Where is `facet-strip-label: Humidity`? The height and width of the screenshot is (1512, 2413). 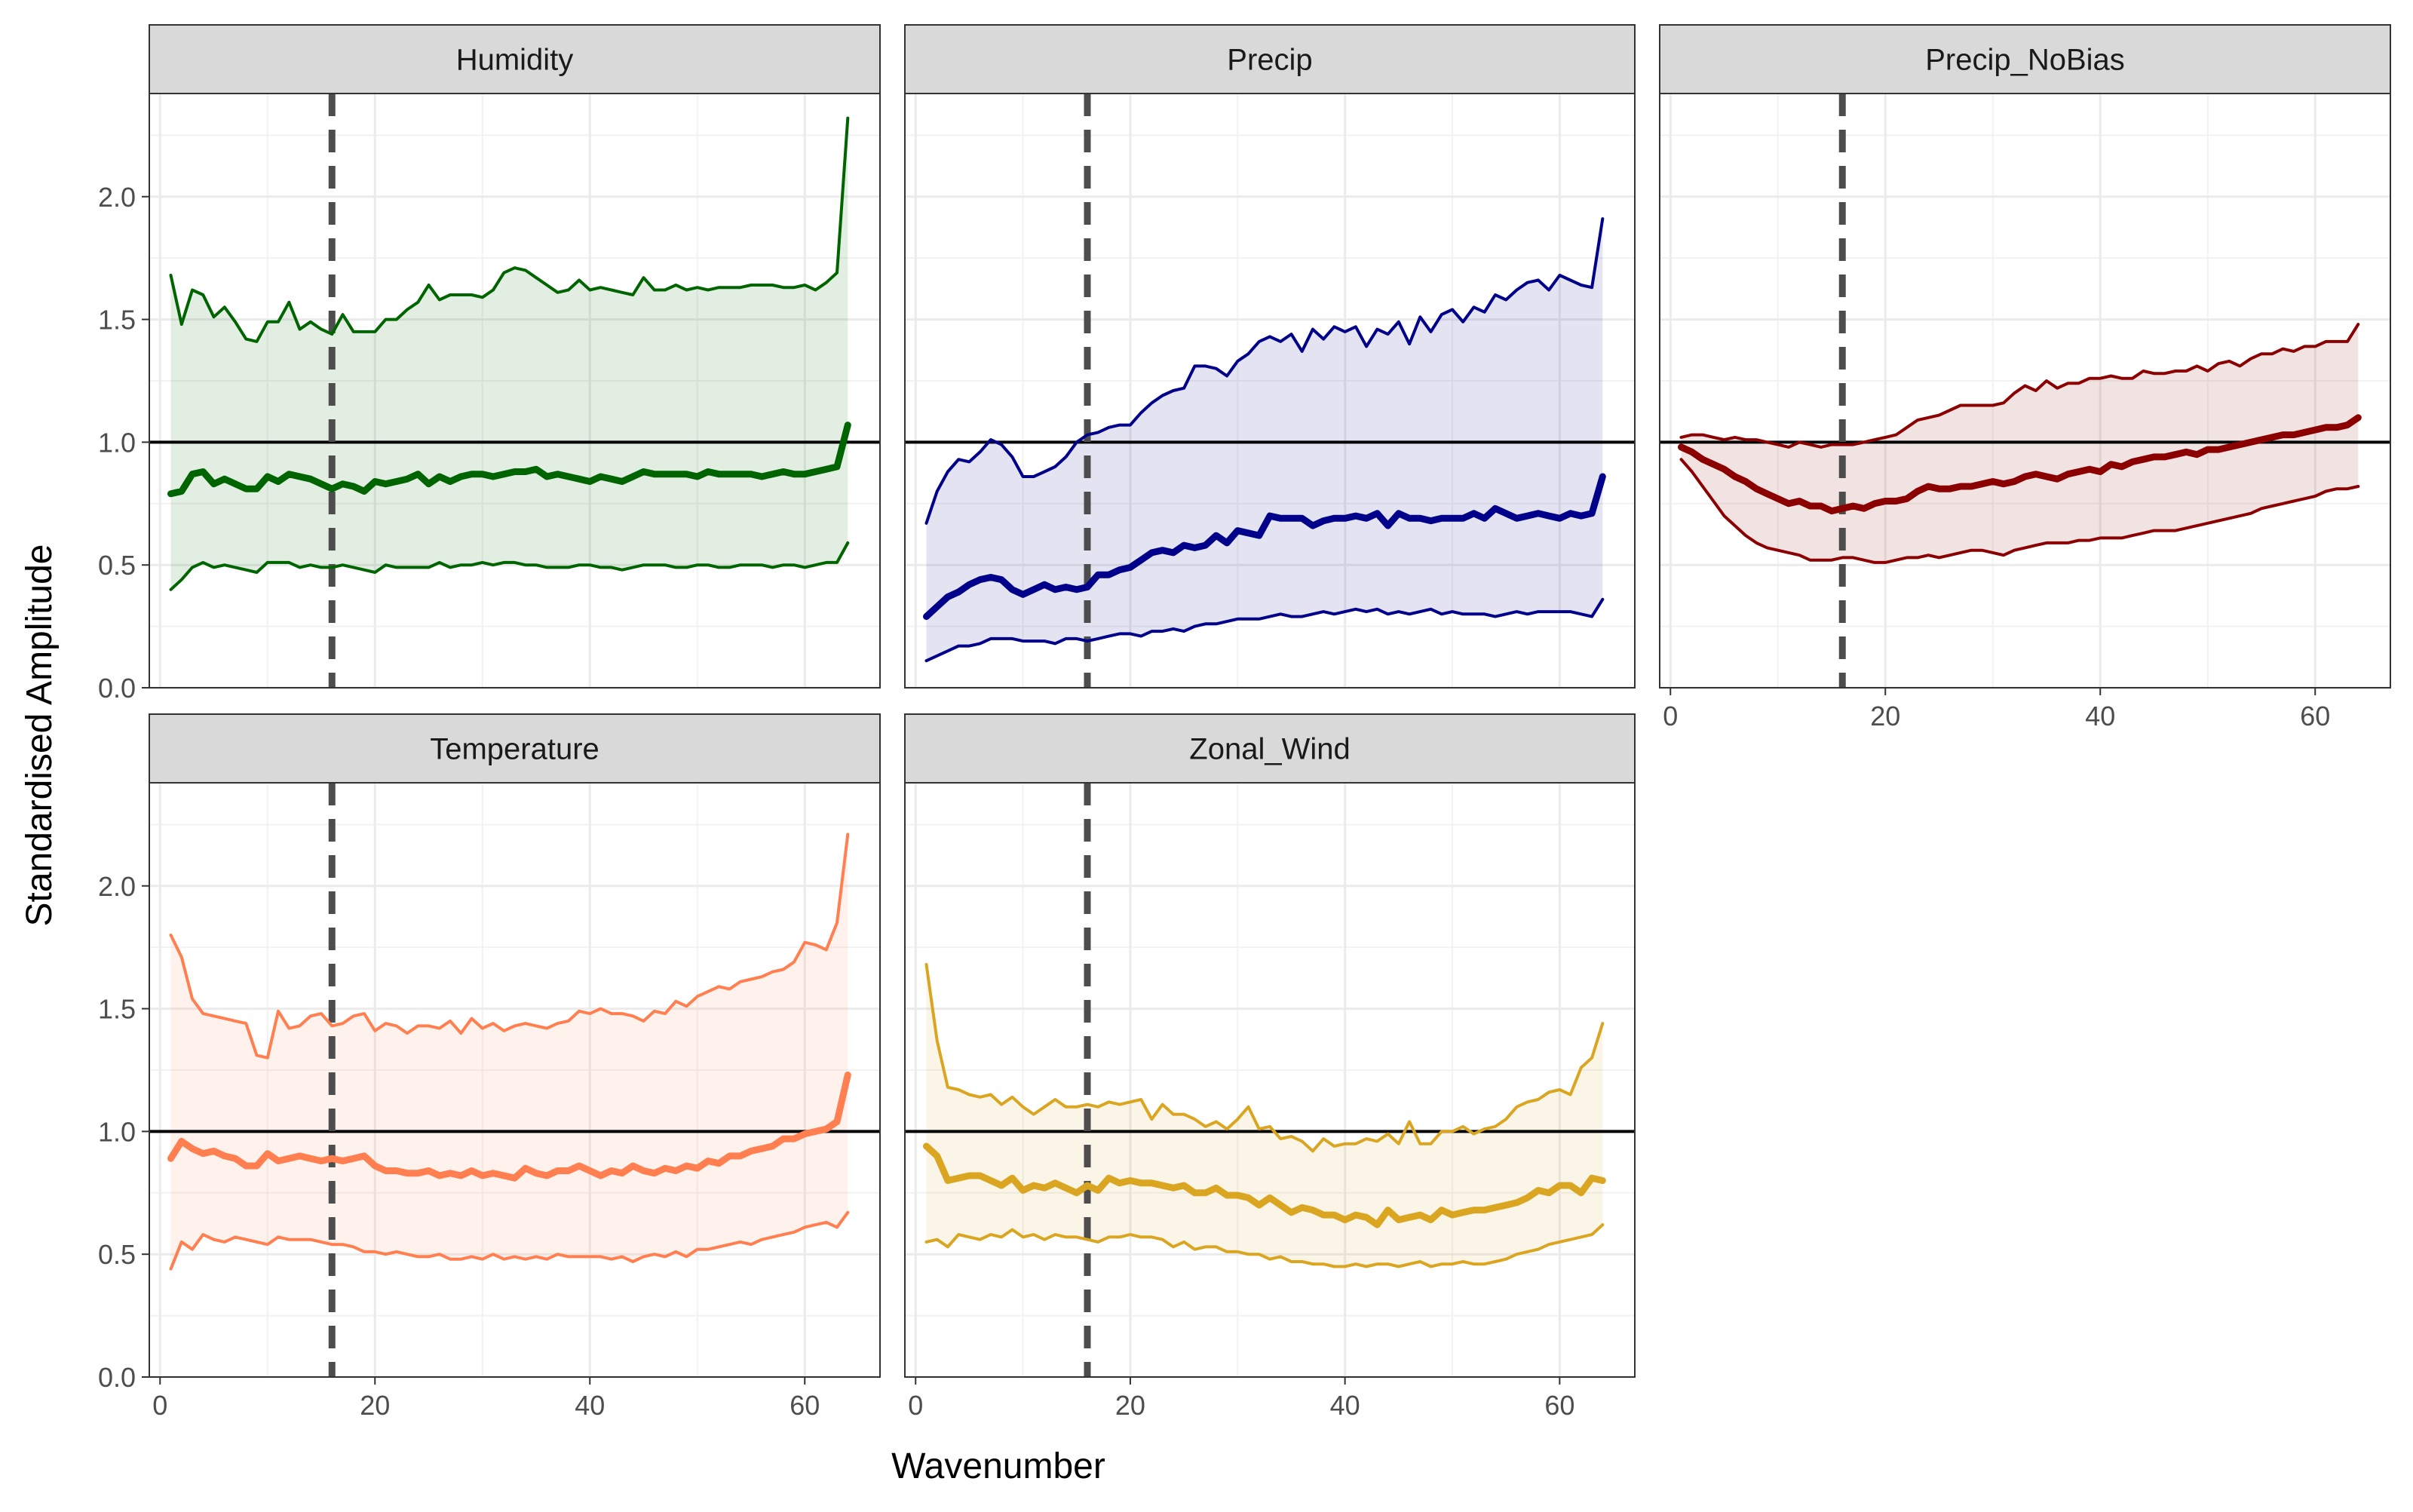 facet-strip-label: Humidity is located at coordinates (515, 60).